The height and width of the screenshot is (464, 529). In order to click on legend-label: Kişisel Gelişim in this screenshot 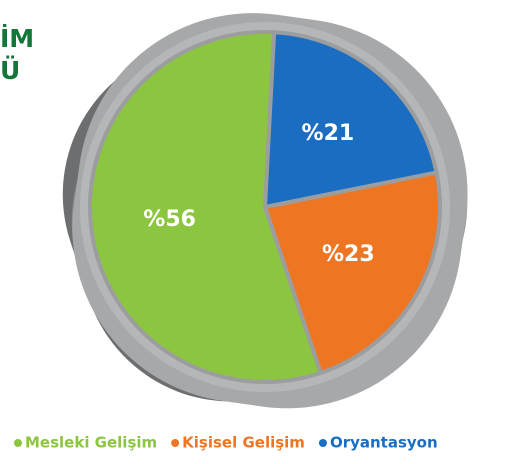, I will do `click(243, 443)`.